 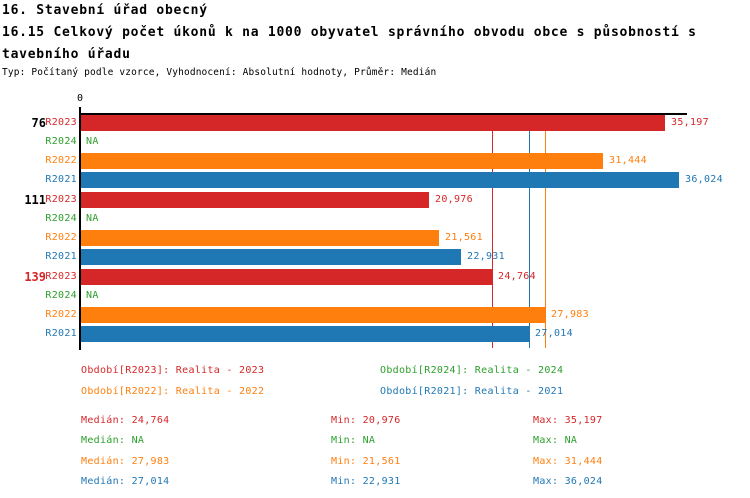 What do you see at coordinates (80, 228) in the screenshot?
I see `axis-vertical-line` at bounding box center [80, 228].